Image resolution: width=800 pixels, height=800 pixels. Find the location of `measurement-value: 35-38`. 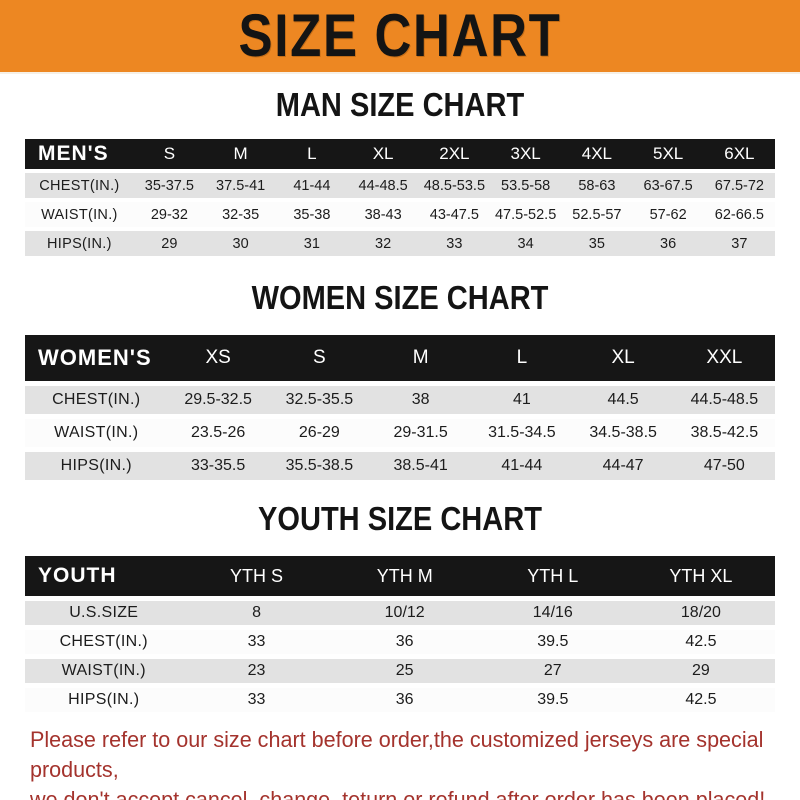

measurement-value: 35-38 is located at coordinates (312, 214).